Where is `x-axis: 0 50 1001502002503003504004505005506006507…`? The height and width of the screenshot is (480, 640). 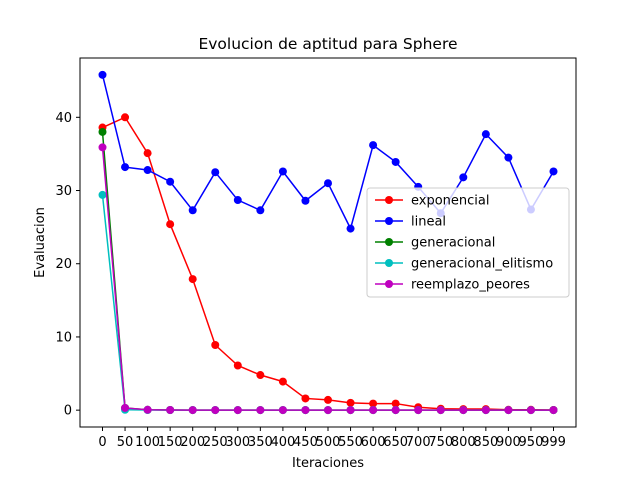
x-axis: 0 50 1001502002503003504004505005506006507… is located at coordinates (332, 438).